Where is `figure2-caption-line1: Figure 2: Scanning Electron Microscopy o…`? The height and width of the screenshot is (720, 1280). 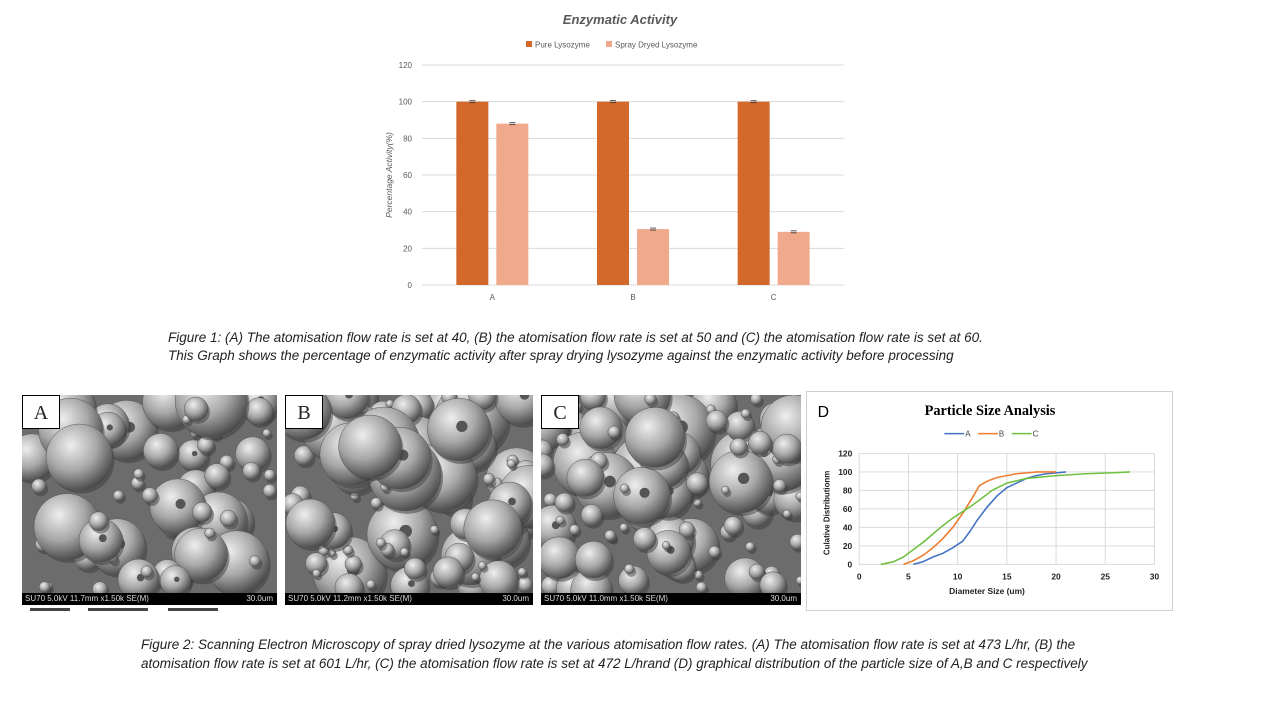 figure2-caption-line1: Figure 2: Scanning Electron Microscopy o… is located at coordinates (608, 644).